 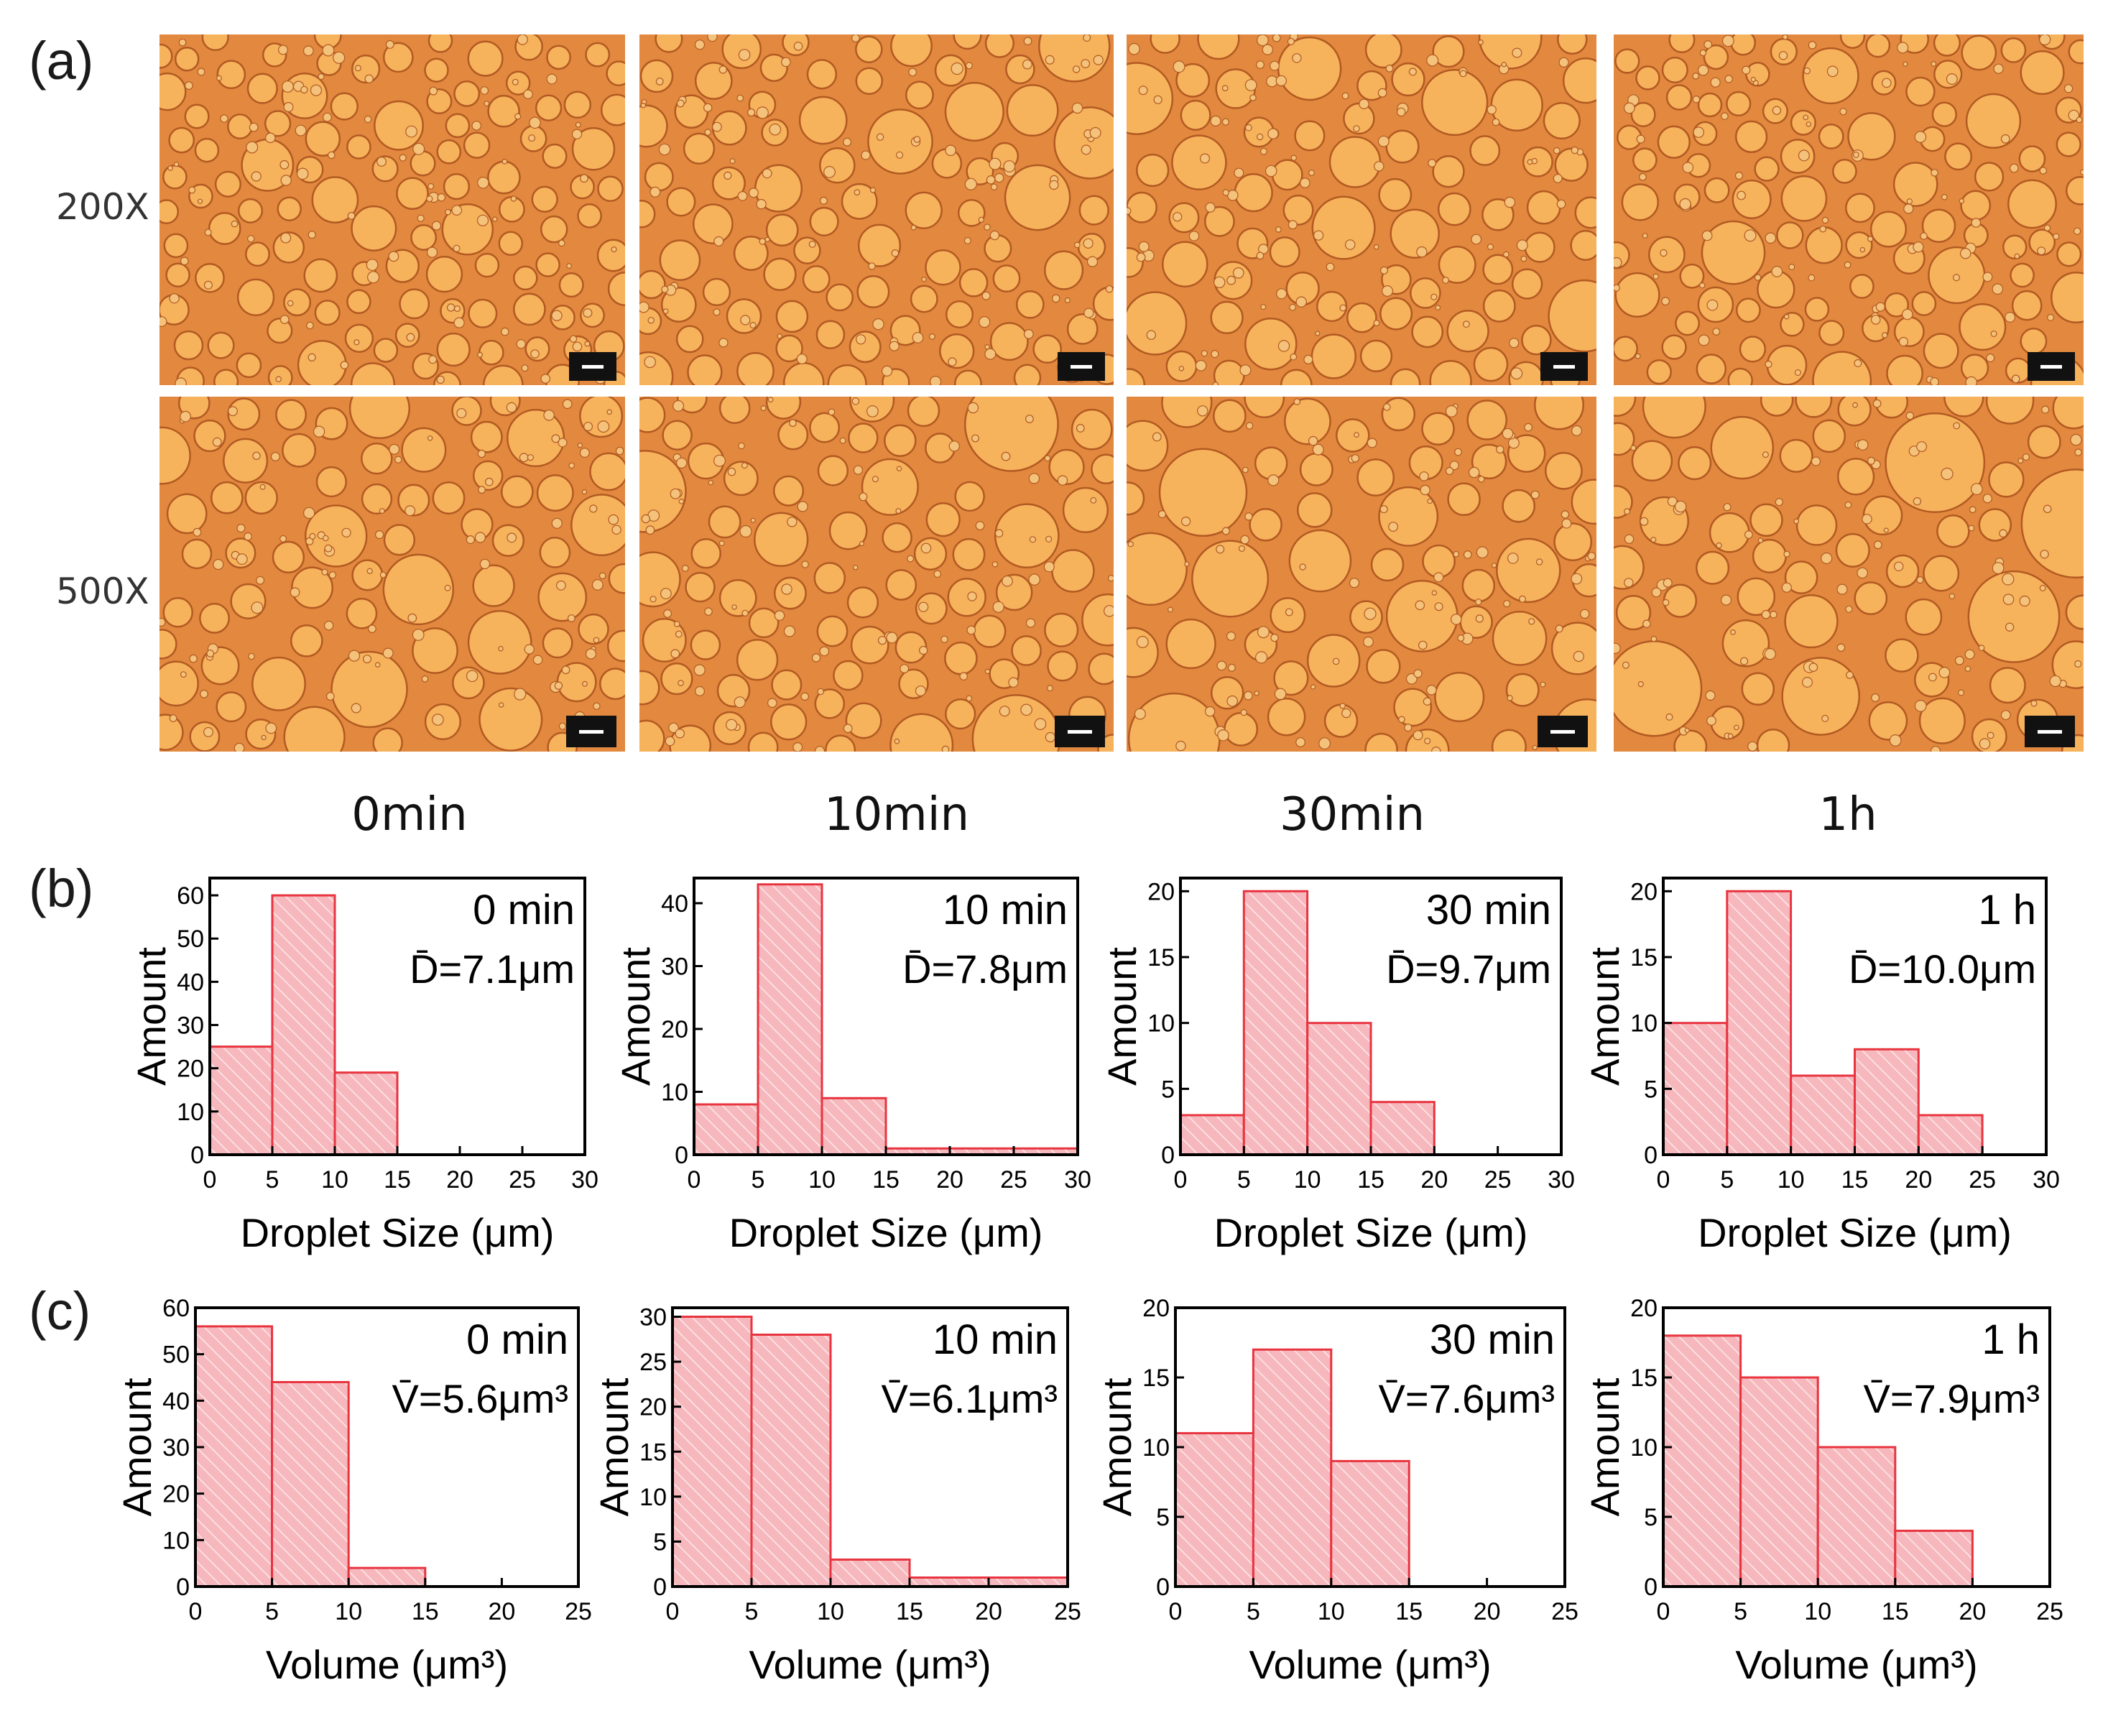 I want to click on x-tick-label: 5, so click(x=758, y=1180).